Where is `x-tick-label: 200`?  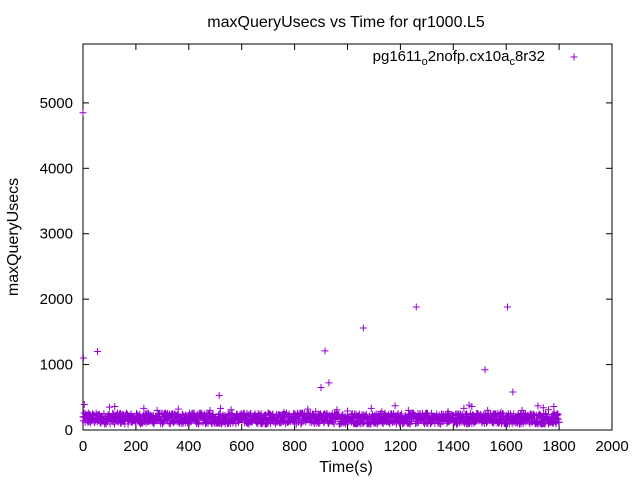
x-tick-label: 200 is located at coordinates (135, 446).